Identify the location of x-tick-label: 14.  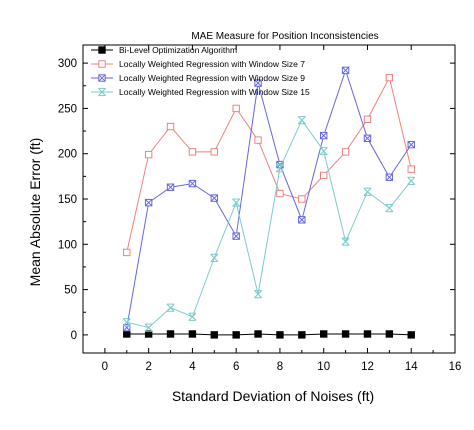
(411, 367).